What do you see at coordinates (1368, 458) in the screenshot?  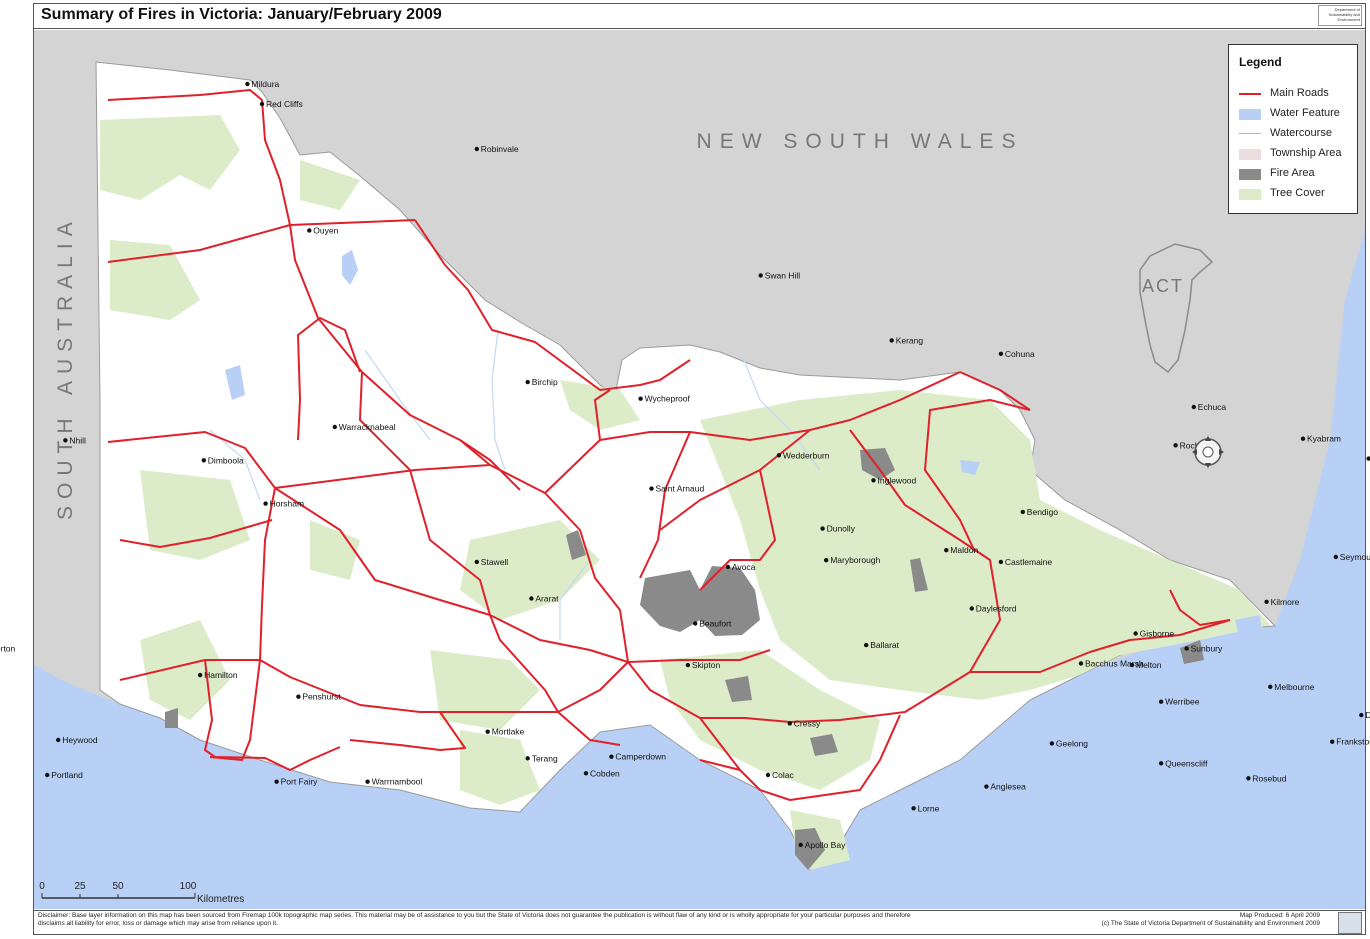 I see `town-marker-tatura` at bounding box center [1368, 458].